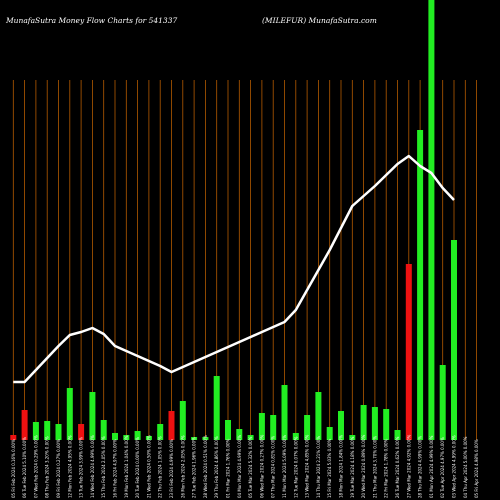 This screenshot has height=500, width=500. What do you see at coordinates (318, 467) in the screenshot?
I see `x-tick-label: 14 Thu Mar 2024 2.21% 0.00%` at bounding box center [318, 467].